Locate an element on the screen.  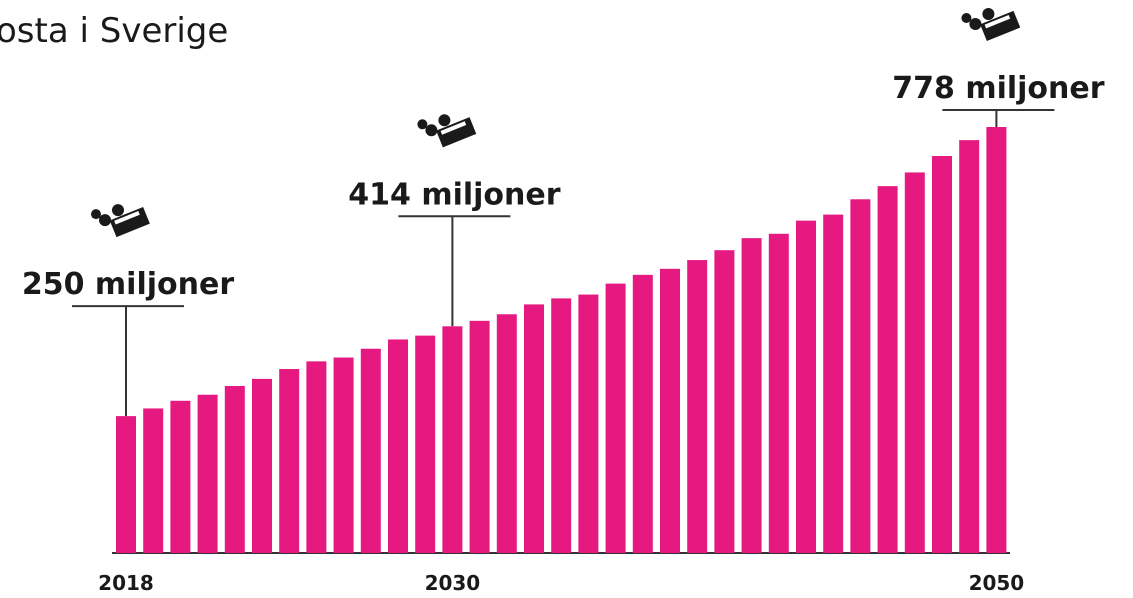
value-label: 250 miljoner is located at coordinates (128, 284).